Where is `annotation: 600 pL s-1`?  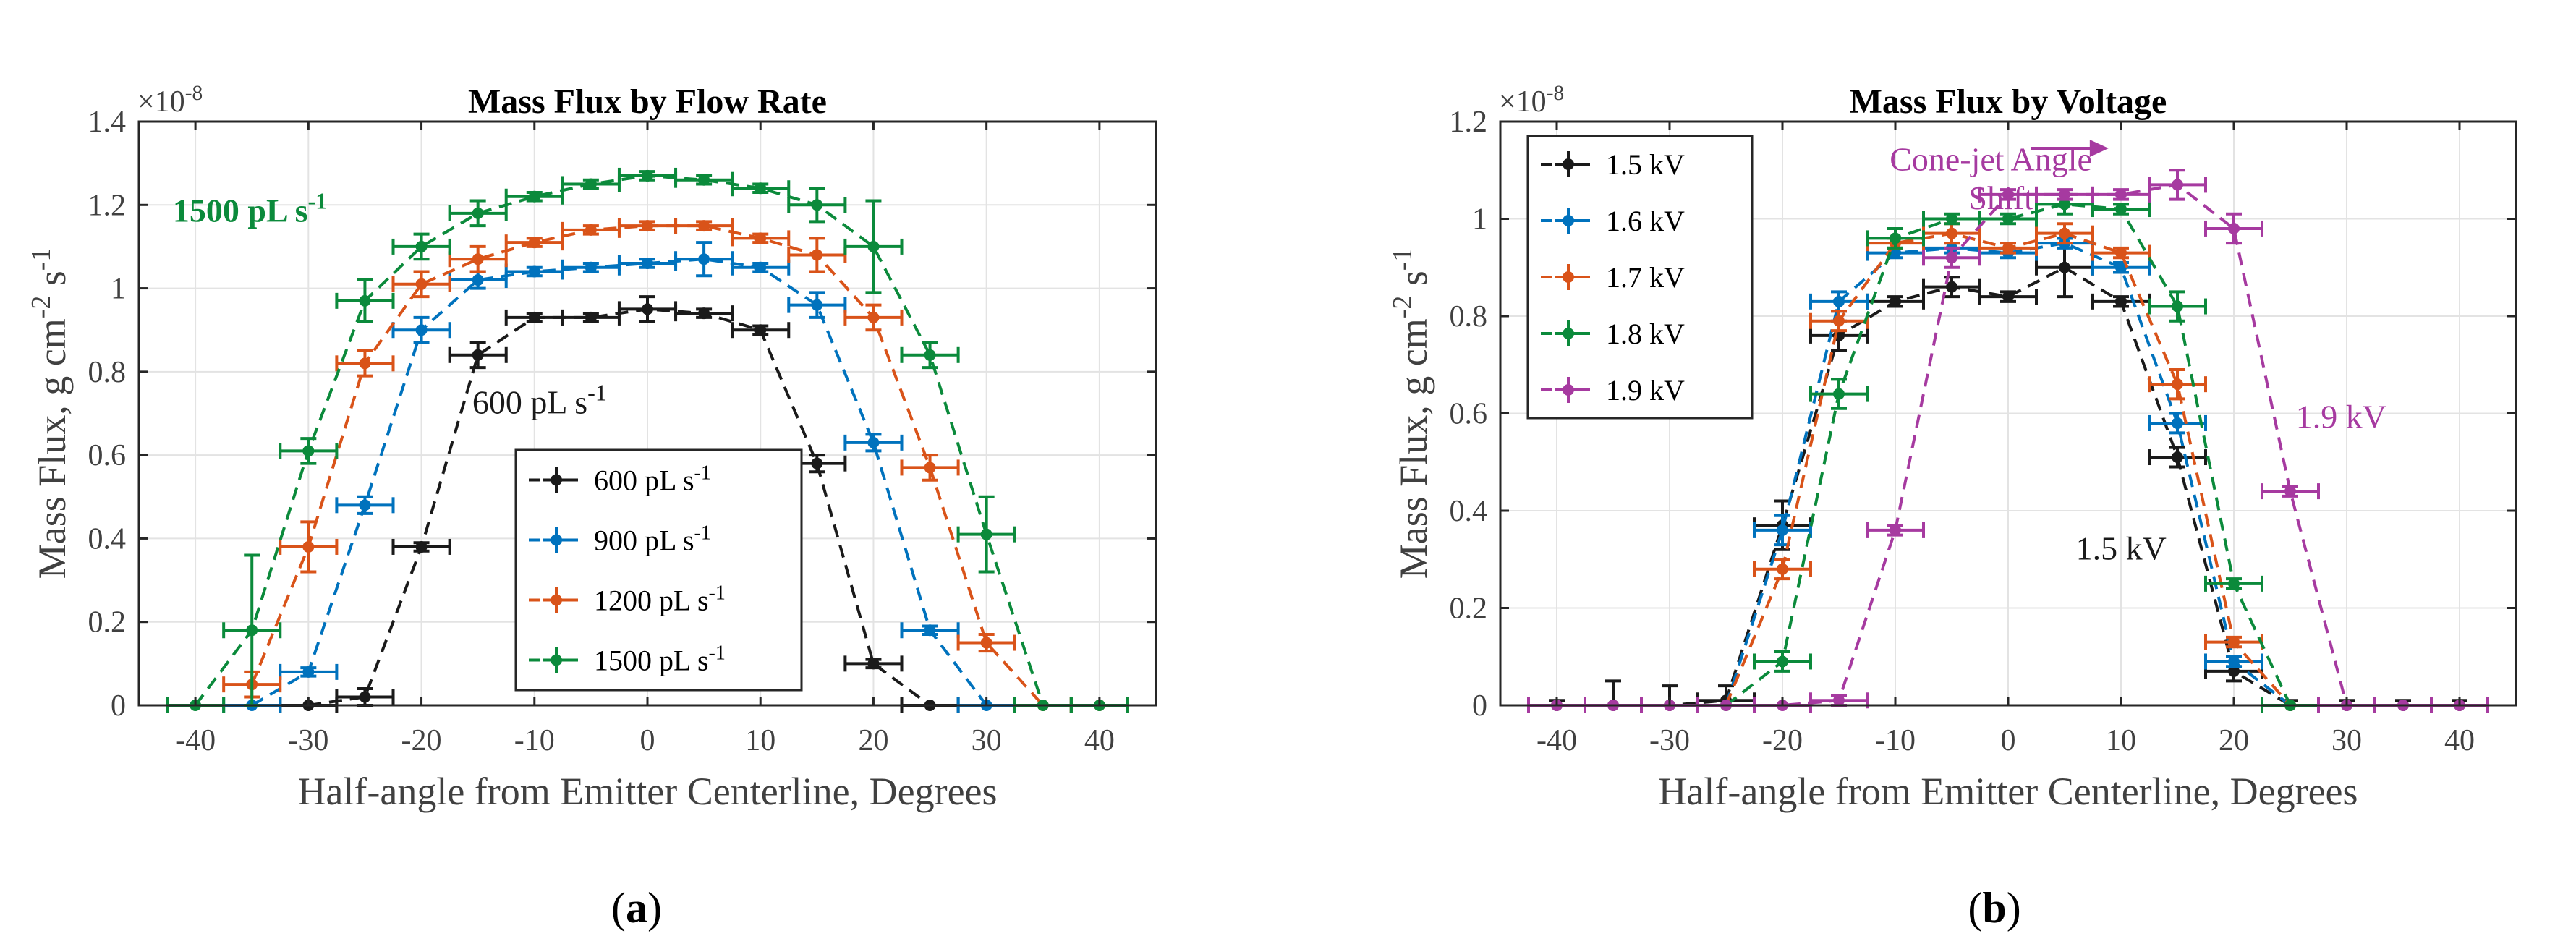 annotation: 600 pL s-1 is located at coordinates (539, 400).